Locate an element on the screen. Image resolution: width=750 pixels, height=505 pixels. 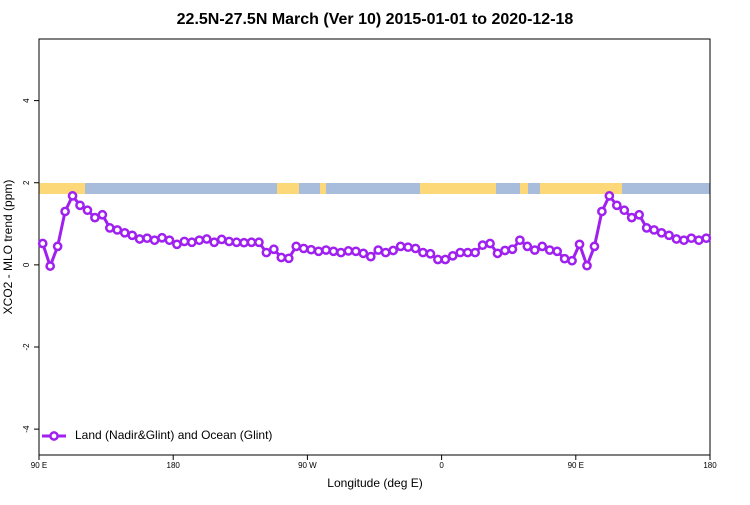
y-axis-label: XCO2 - MLO trend (ppm) is located at coordinates (8, 247).